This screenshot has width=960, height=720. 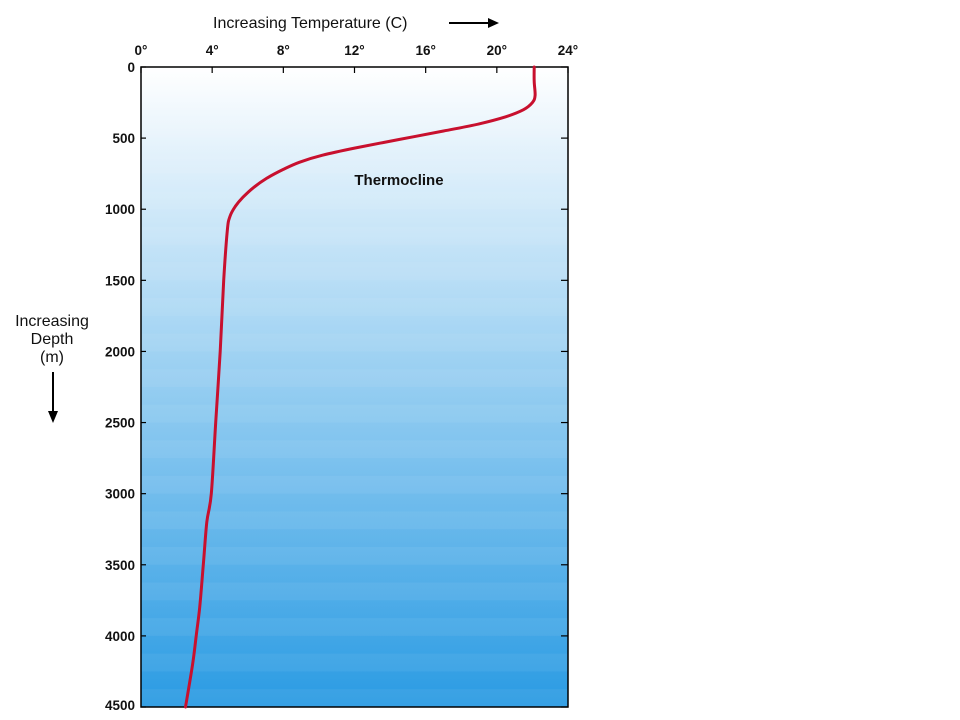 I want to click on thermocline-label: Thermocline, so click(x=398, y=180).